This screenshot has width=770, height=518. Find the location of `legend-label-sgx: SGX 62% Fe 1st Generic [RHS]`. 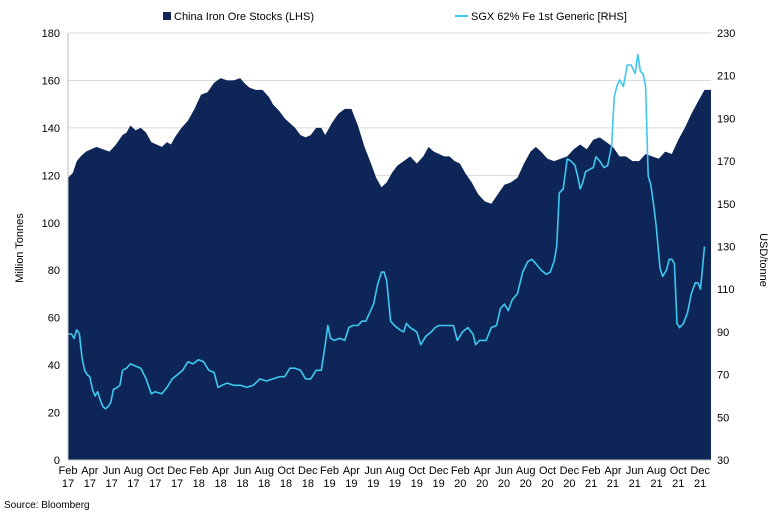

legend-label-sgx: SGX 62% Fe 1st Generic [RHS] is located at coordinates (549, 17).